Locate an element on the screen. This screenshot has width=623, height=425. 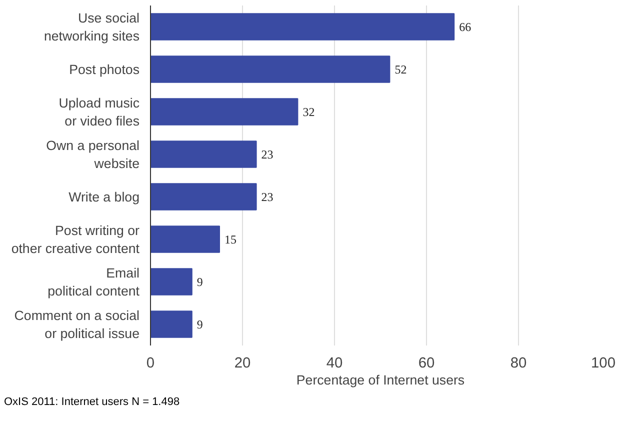
y-tick-label: Email political content is located at coordinates (94, 281).